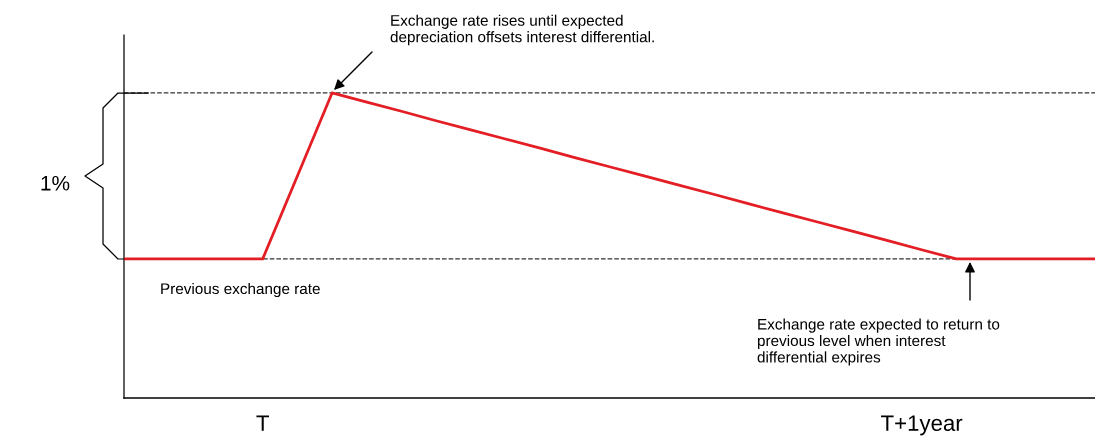 This screenshot has height=446, width=1095. What do you see at coordinates (262, 423) in the screenshot?
I see `x-tick-label: T` at bounding box center [262, 423].